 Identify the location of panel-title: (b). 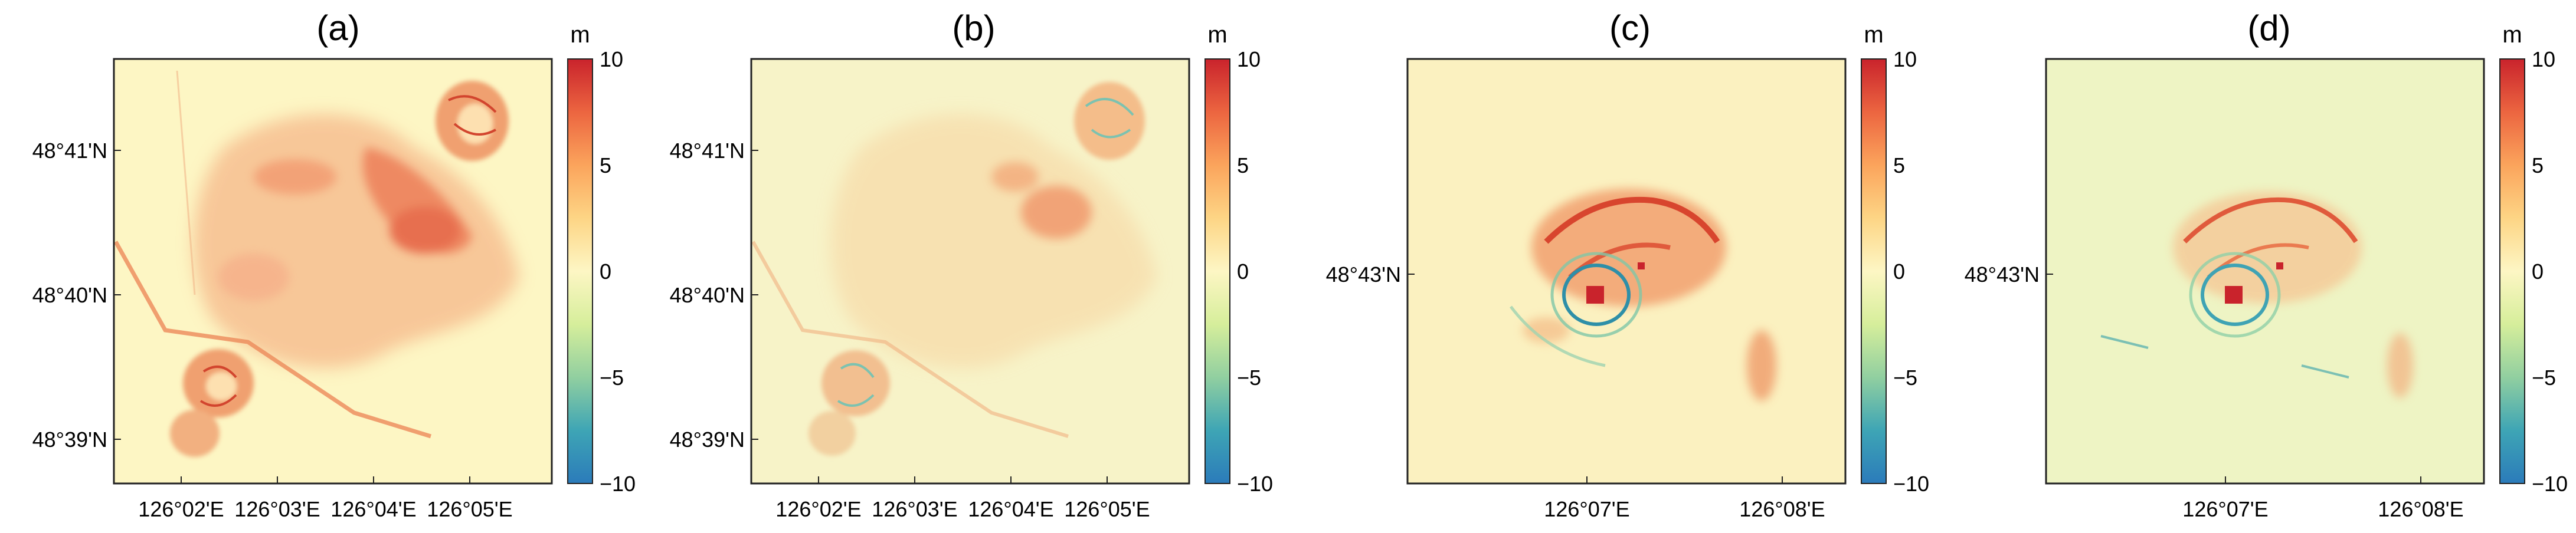
(973, 28).